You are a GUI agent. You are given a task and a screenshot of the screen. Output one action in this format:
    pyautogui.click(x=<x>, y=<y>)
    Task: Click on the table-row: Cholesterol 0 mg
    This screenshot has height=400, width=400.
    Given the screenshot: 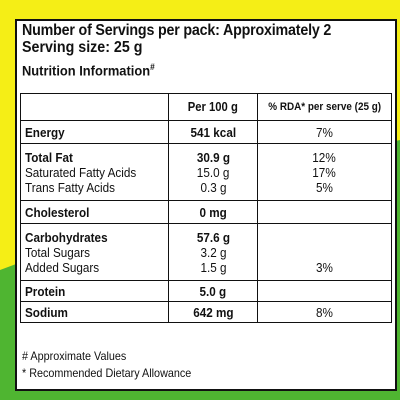 What is the action you would take?
    pyautogui.click(x=206, y=212)
    